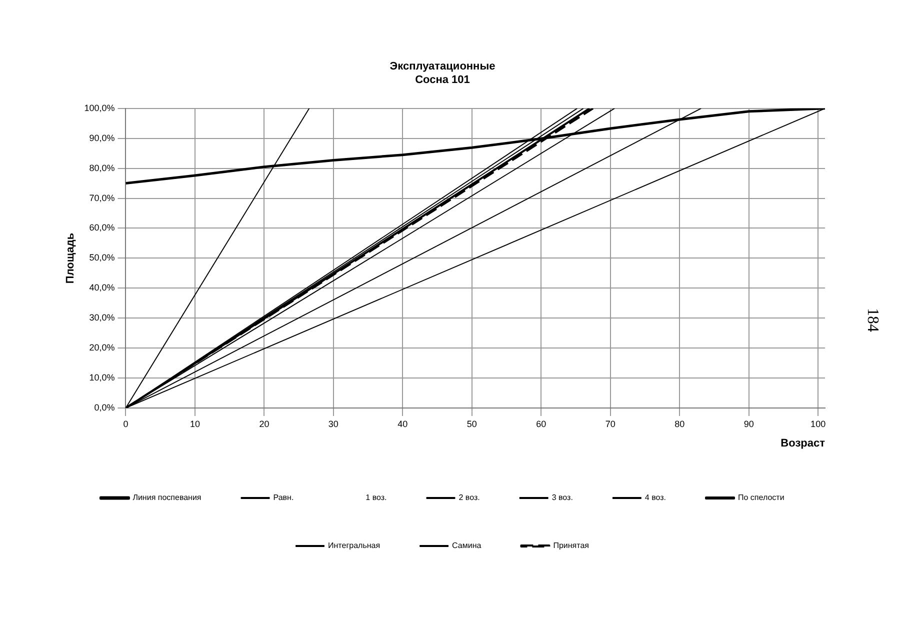  What do you see at coordinates (541, 423) in the screenshot?
I see `x-tick-label: 60` at bounding box center [541, 423].